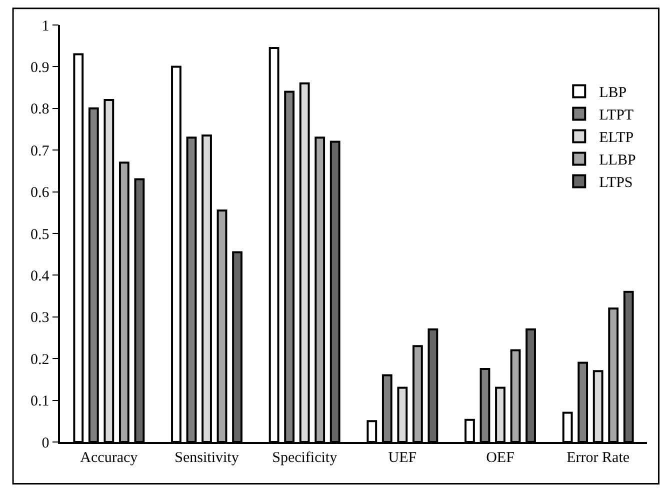 Image resolution: width=667 pixels, height=497 pixels. I want to click on y-tick-label: 0.9, so click(40, 68).